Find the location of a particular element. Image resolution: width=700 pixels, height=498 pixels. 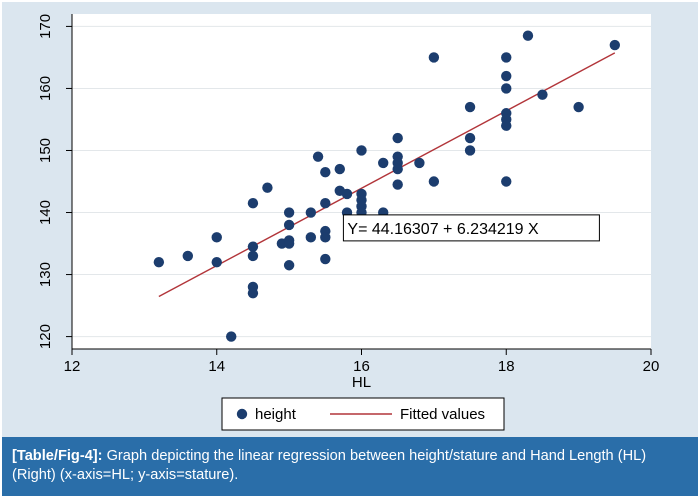

x-tick-label: 20 is located at coordinates (651, 366).